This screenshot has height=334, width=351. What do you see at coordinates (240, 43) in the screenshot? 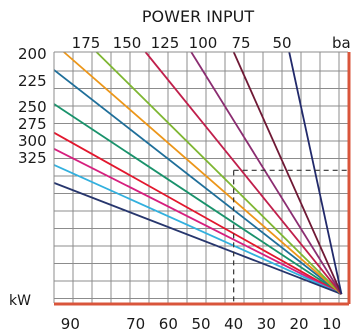
I see `top-tick-label: 75` at bounding box center [240, 43].